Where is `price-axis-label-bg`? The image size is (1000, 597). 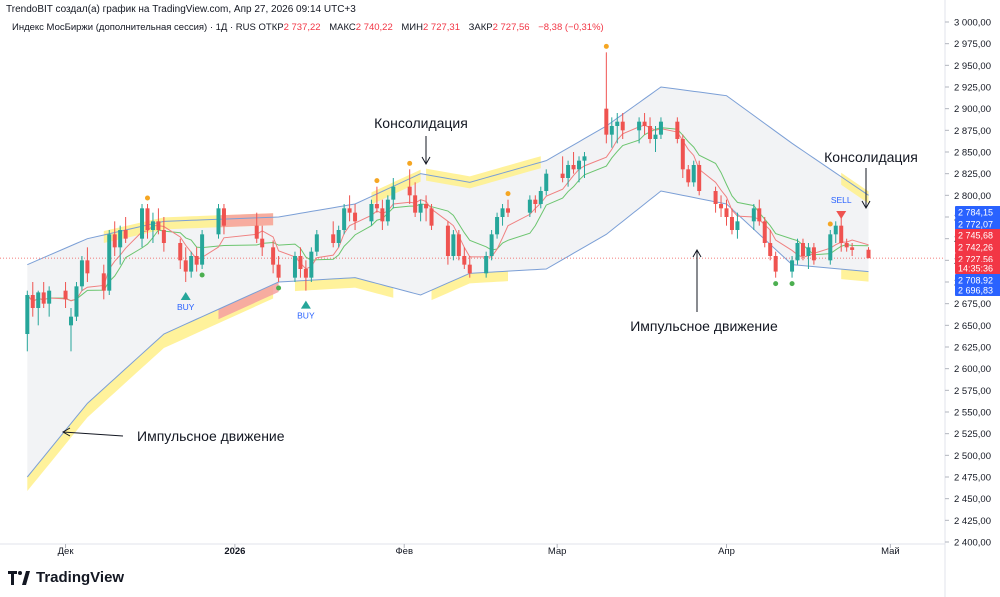
price-axis-label-bg is located at coordinates (977, 224).